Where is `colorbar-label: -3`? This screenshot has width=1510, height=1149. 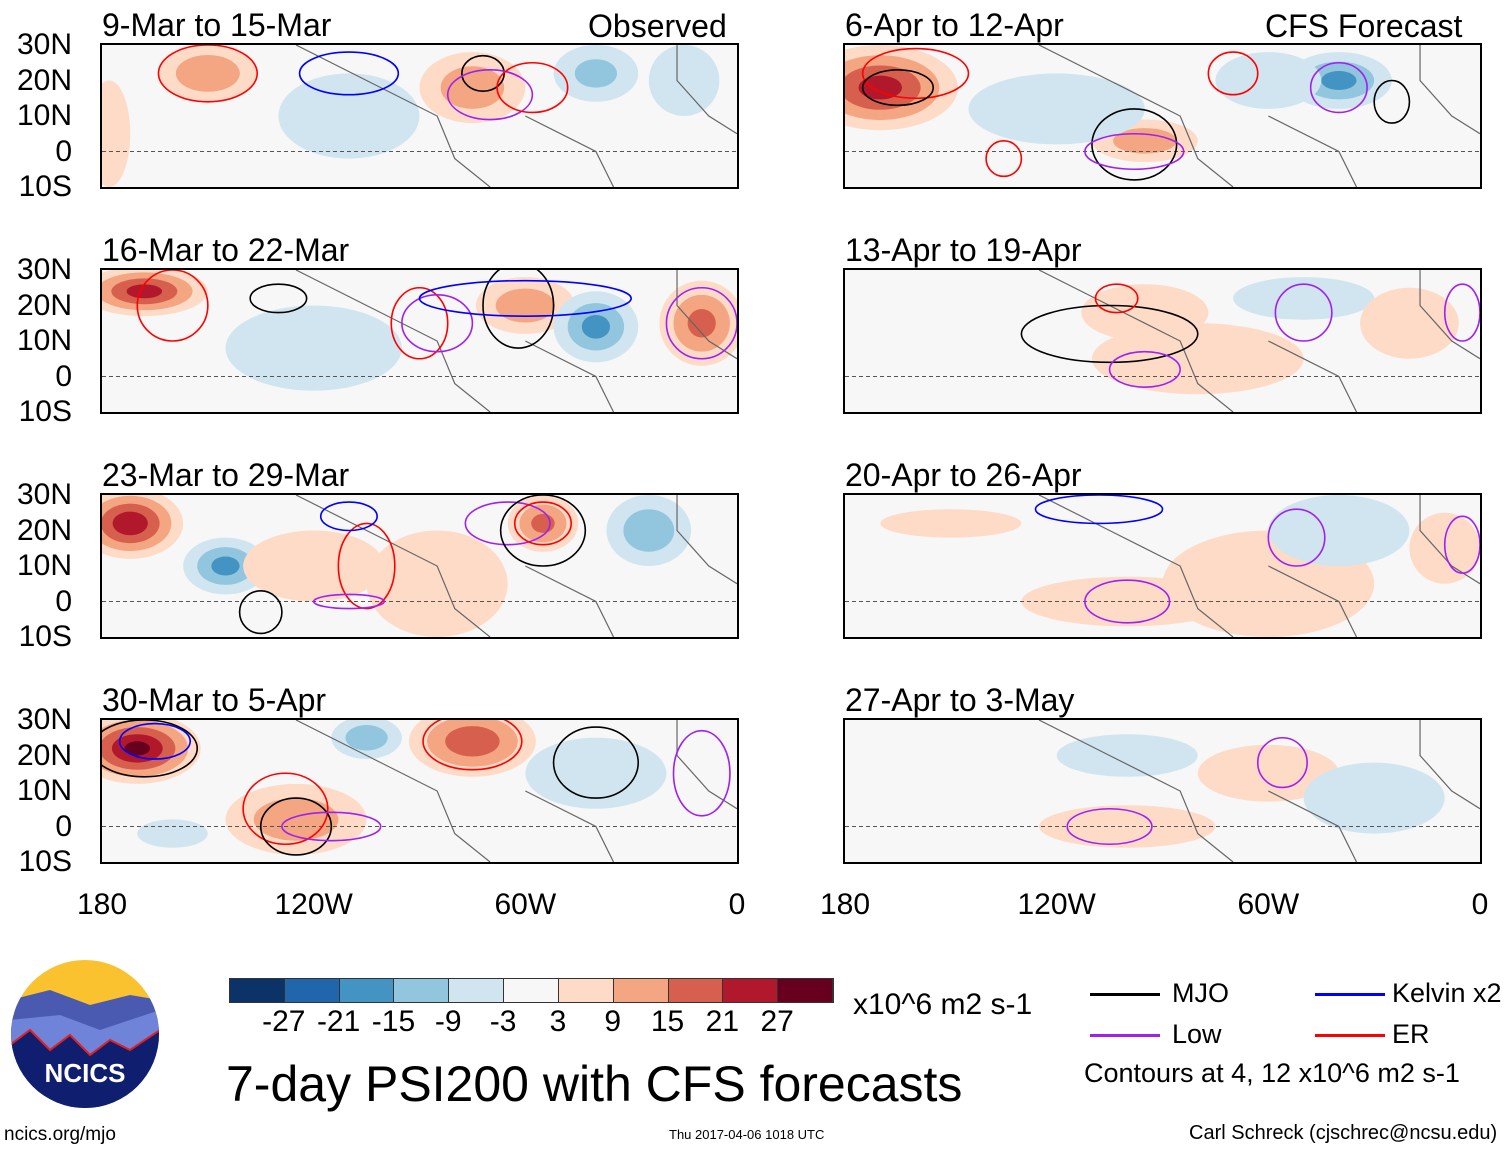 colorbar-label: -3 is located at coordinates (503, 1021).